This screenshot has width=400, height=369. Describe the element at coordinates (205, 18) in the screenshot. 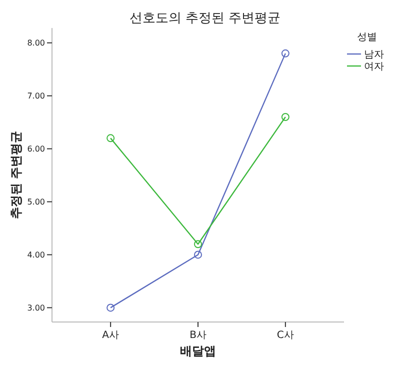

I see `chart-title: 선호도의 추정된 주변평균` at that location.